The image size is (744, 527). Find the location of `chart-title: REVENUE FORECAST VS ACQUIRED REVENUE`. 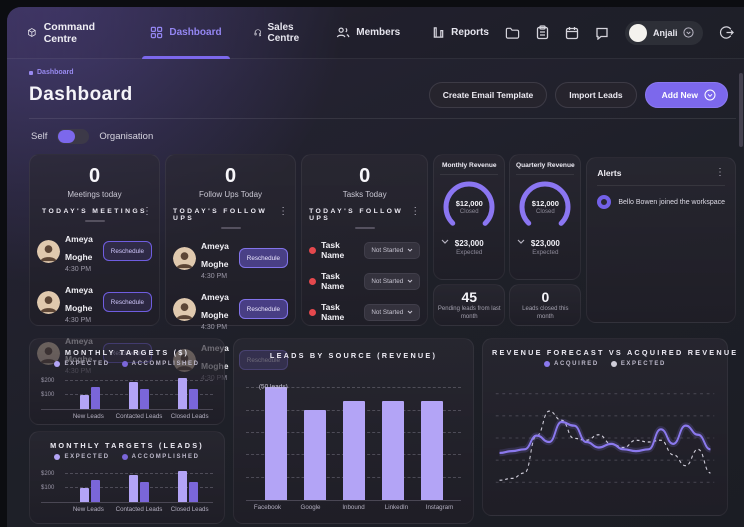

chart-title: REVENUE FORECAST VS ACQUIRED REVENUE is located at coordinates (615, 352).